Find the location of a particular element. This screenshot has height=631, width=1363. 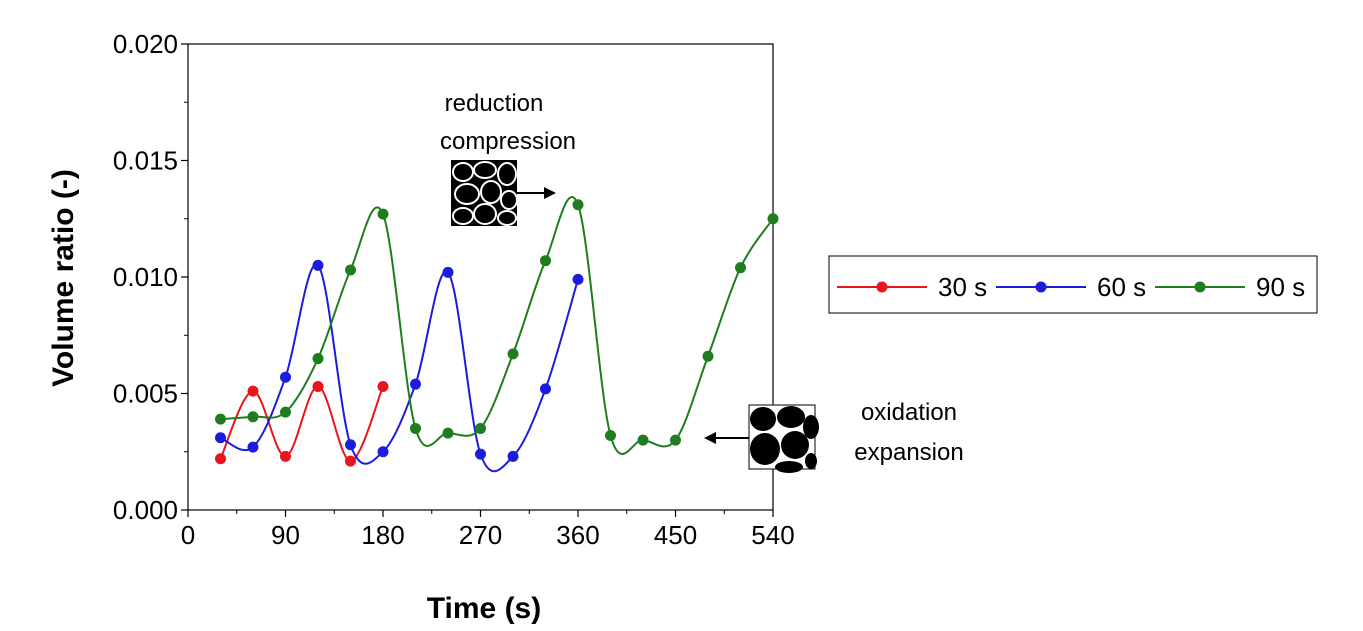

left-arrow-icon is located at coordinates (726, 438).